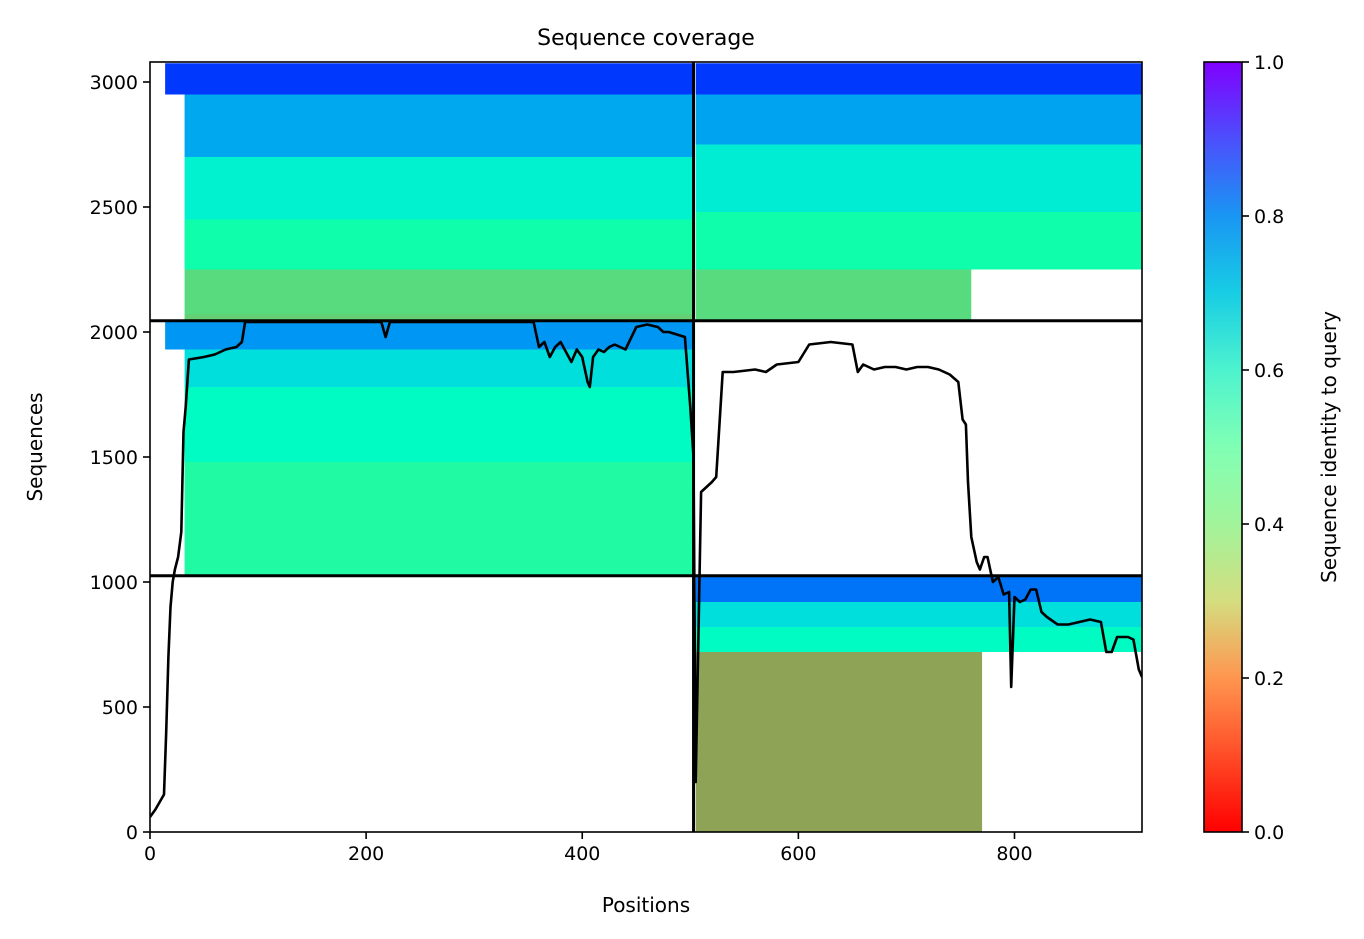  I want to click on x-axis-label: Positions, so click(646, 905).